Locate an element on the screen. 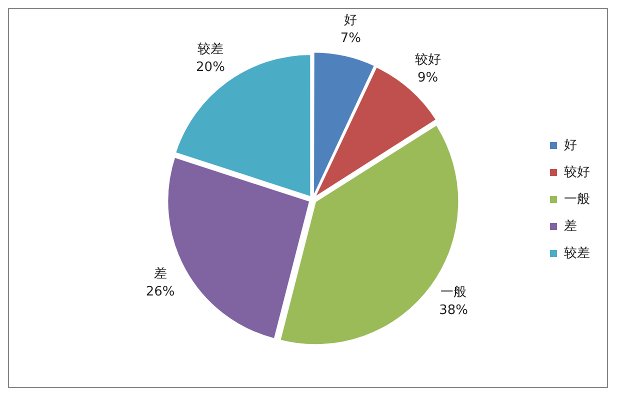 This screenshot has width=620, height=399. slice-label: 较好 is located at coordinates (427, 60).